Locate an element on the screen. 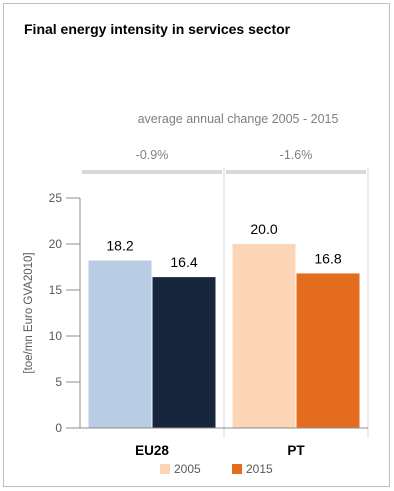 The height and width of the screenshot is (491, 394). y-tick-label: 15 is located at coordinates (56, 290).